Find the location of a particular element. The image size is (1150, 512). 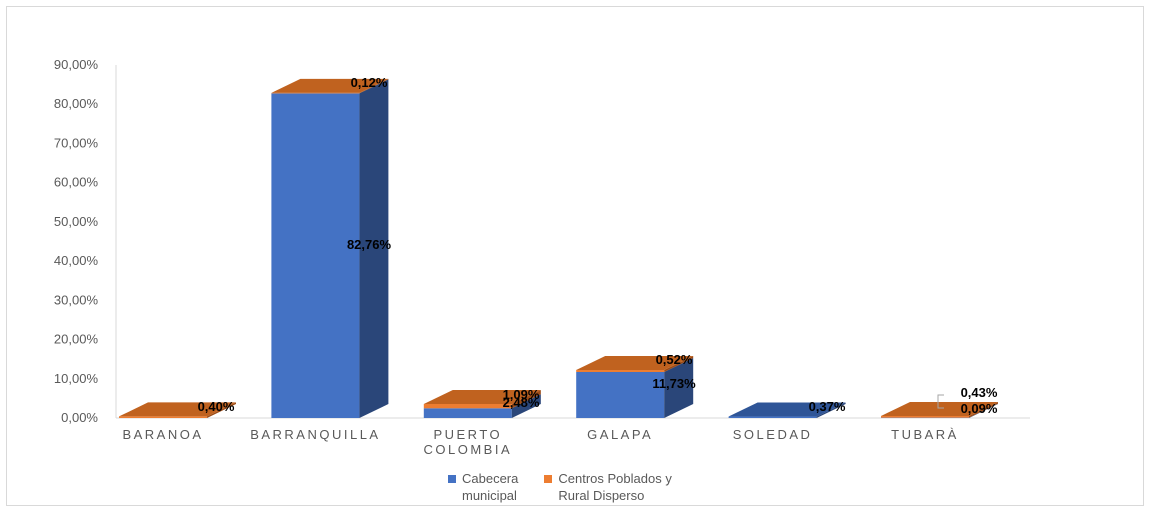

x-category-label: PUERTO is located at coordinates (467, 434).